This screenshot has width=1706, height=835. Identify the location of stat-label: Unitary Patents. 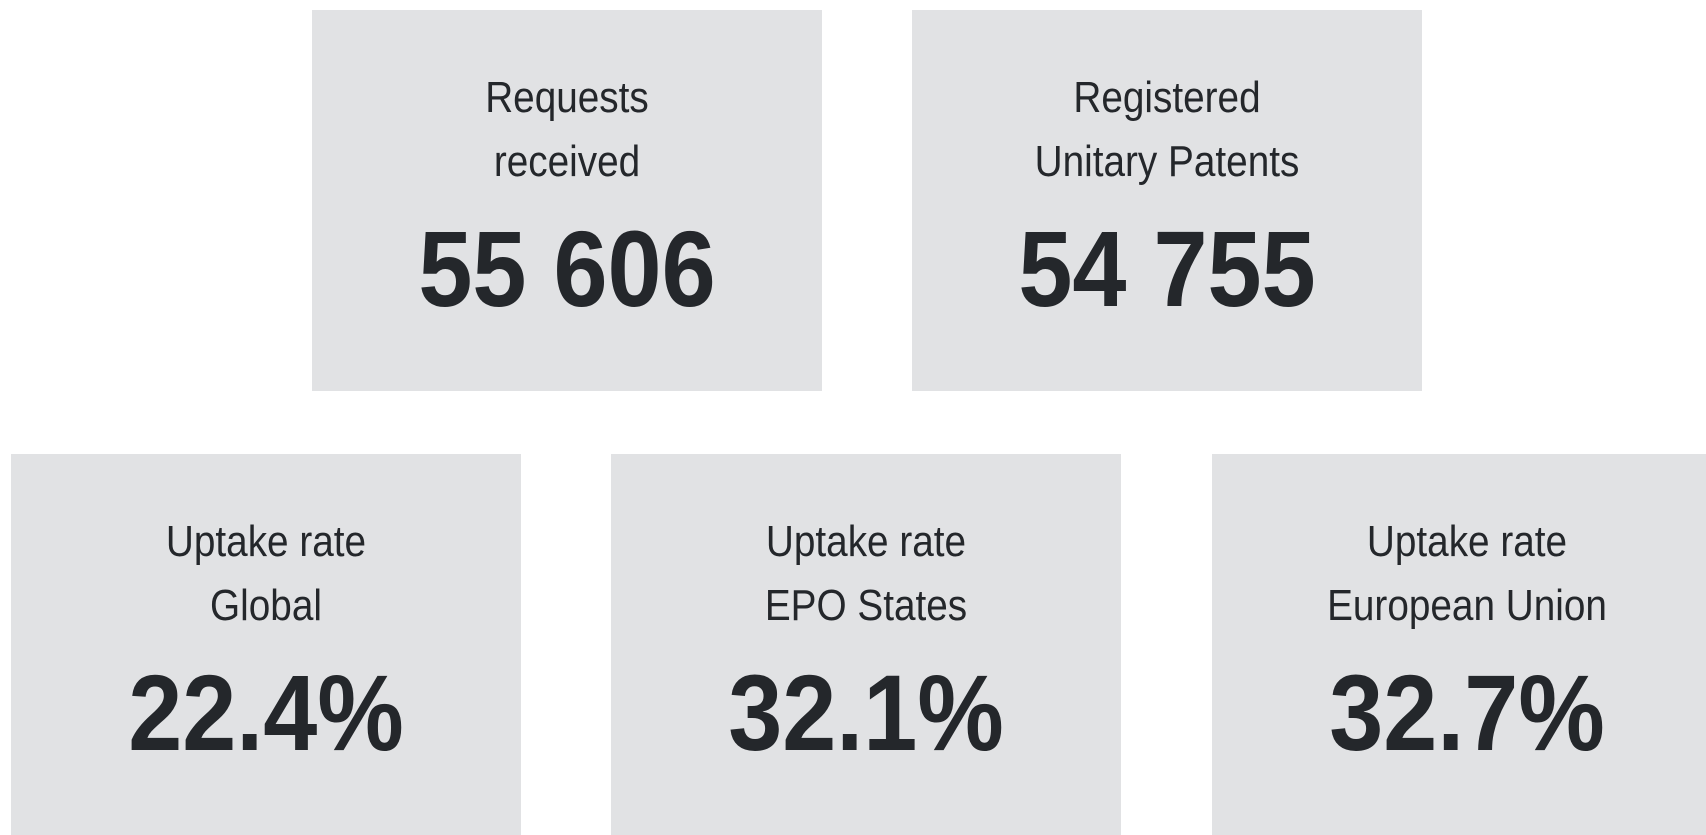
(1167, 161).